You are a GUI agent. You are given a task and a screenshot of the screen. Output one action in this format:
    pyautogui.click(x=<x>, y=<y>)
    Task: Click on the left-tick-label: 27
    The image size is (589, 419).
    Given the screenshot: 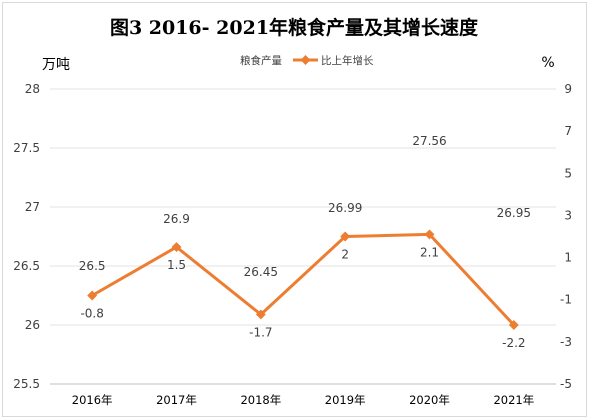 What is the action you would take?
    pyautogui.click(x=32, y=207)
    